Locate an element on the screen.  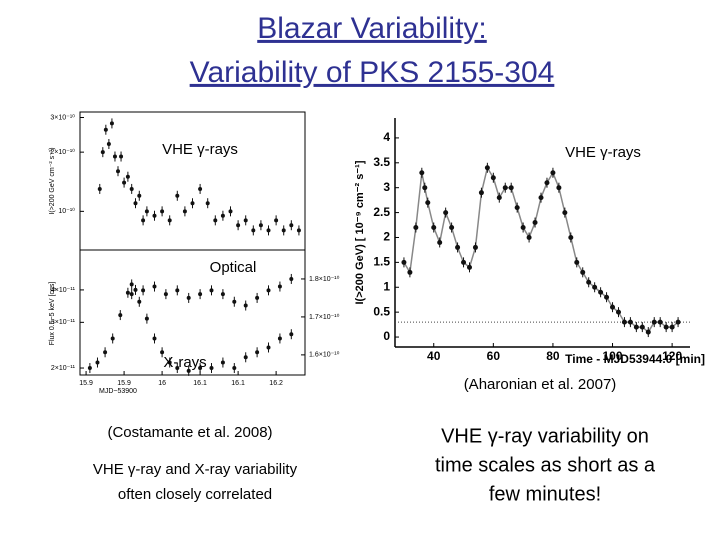
y-tick-label: 1 is located at coordinates (386, 286).